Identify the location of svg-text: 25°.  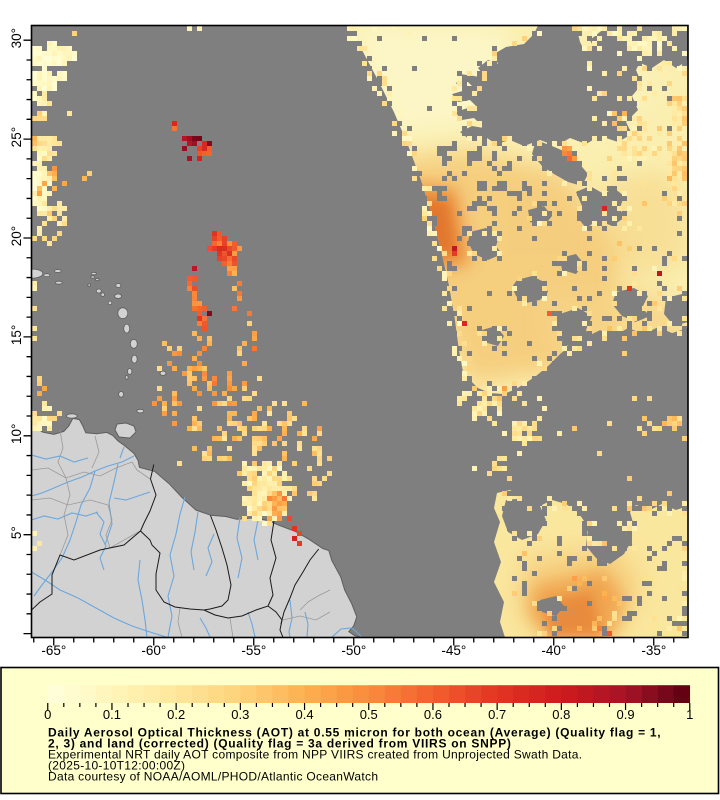
(16, 137).